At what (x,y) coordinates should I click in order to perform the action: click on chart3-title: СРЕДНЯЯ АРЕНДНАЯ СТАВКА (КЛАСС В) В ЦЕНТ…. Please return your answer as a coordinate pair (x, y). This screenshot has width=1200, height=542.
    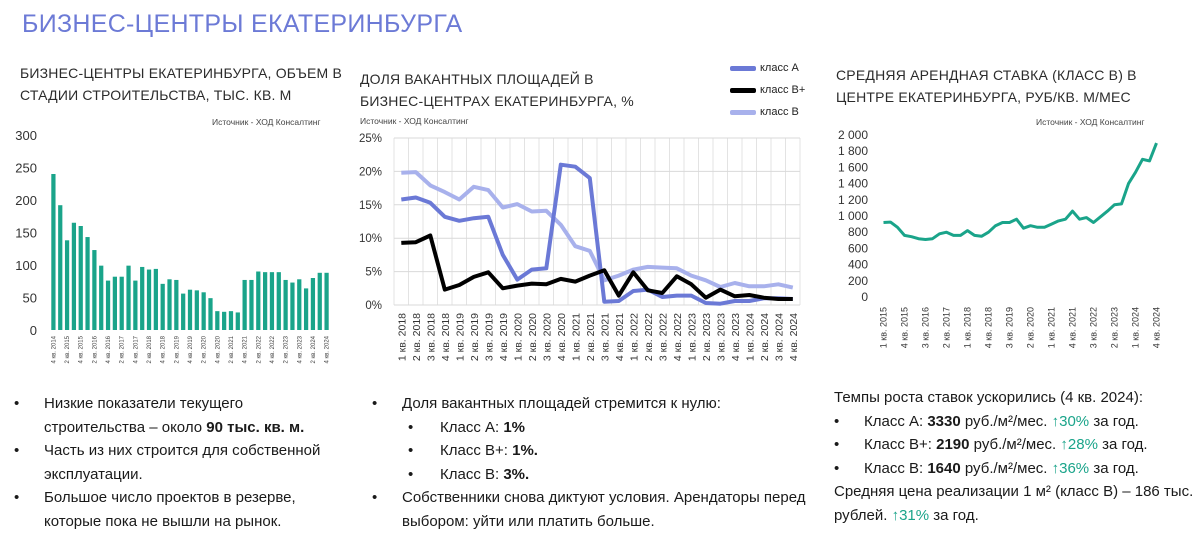
    Looking at the image, I should click on (986, 86).